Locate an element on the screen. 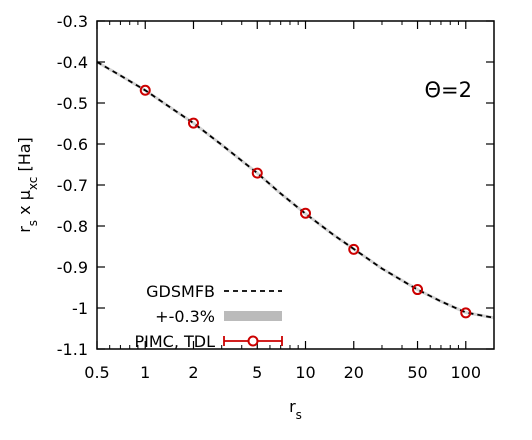 This screenshot has height=440, width=532. x-tick-label: 2 is located at coordinates (193, 372).